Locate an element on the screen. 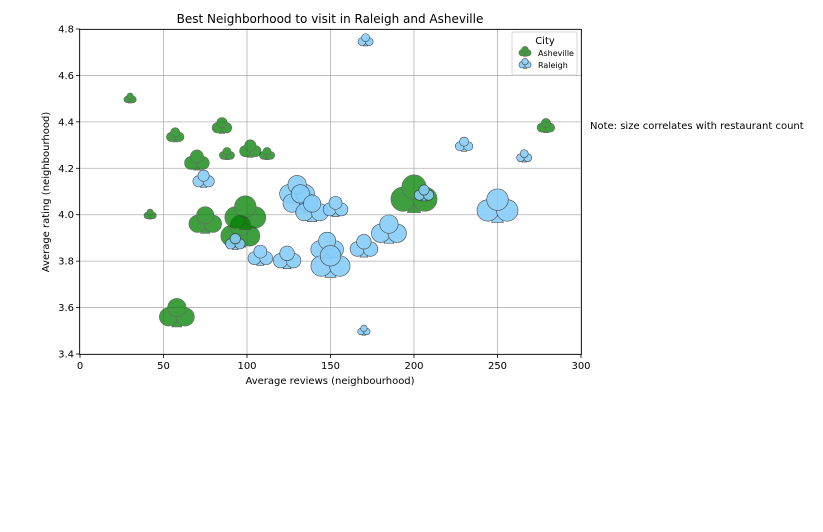  legend-marker-asheville is located at coordinates (525, 51).